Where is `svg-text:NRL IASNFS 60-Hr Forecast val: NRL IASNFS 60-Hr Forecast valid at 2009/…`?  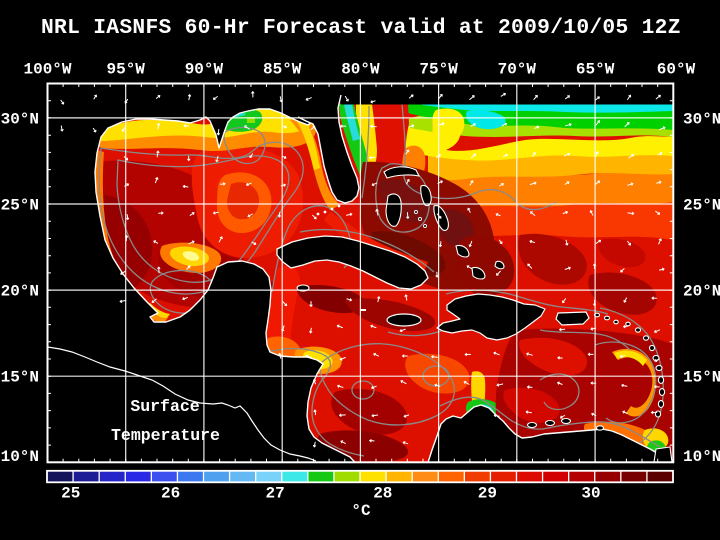 svg-text:NRL IASNFS 60-Hr Forecast val: NRL IASNFS 60-Hr Forecast valid at 2009/… is located at coordinates (361, 28).